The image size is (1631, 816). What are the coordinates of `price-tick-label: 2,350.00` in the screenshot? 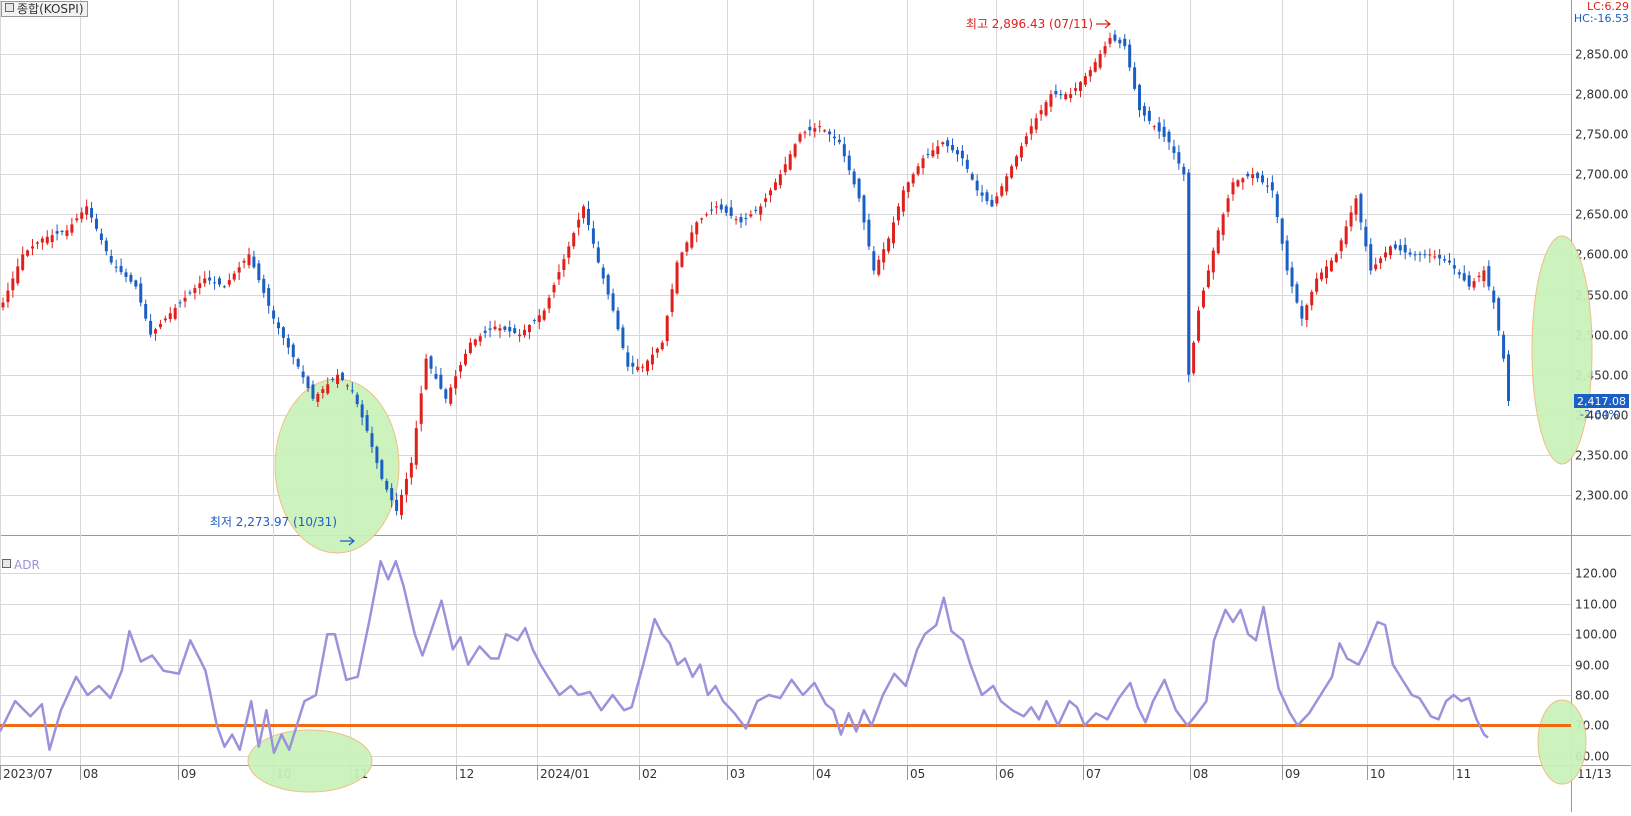 It's located at (1601, 456).